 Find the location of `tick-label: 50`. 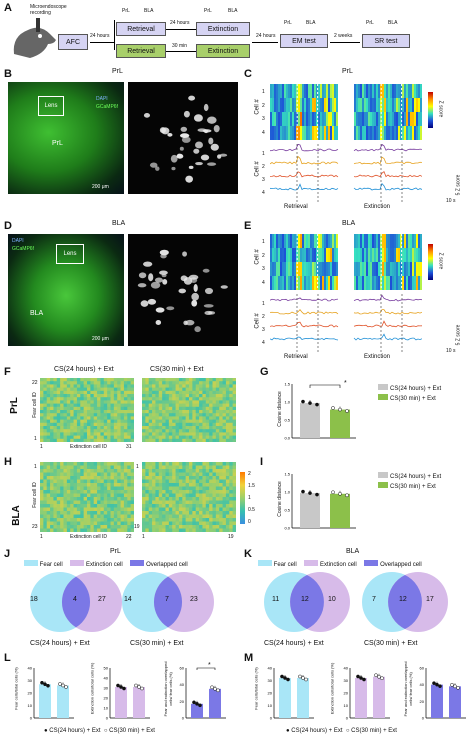

tick-label: 50 is located at coordinates (106, 668).